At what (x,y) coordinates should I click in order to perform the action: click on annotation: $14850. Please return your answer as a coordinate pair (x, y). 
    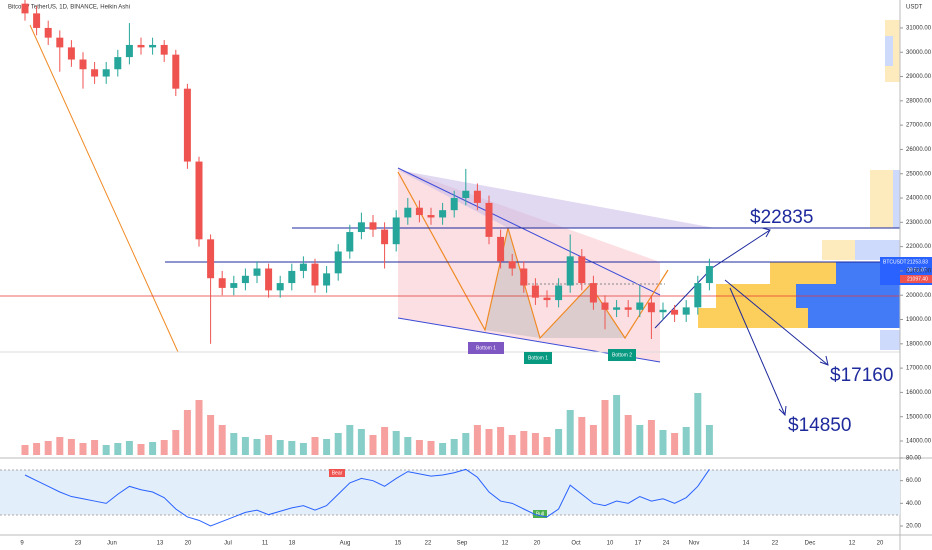
    Looking at the image, I should click on (819, 425).